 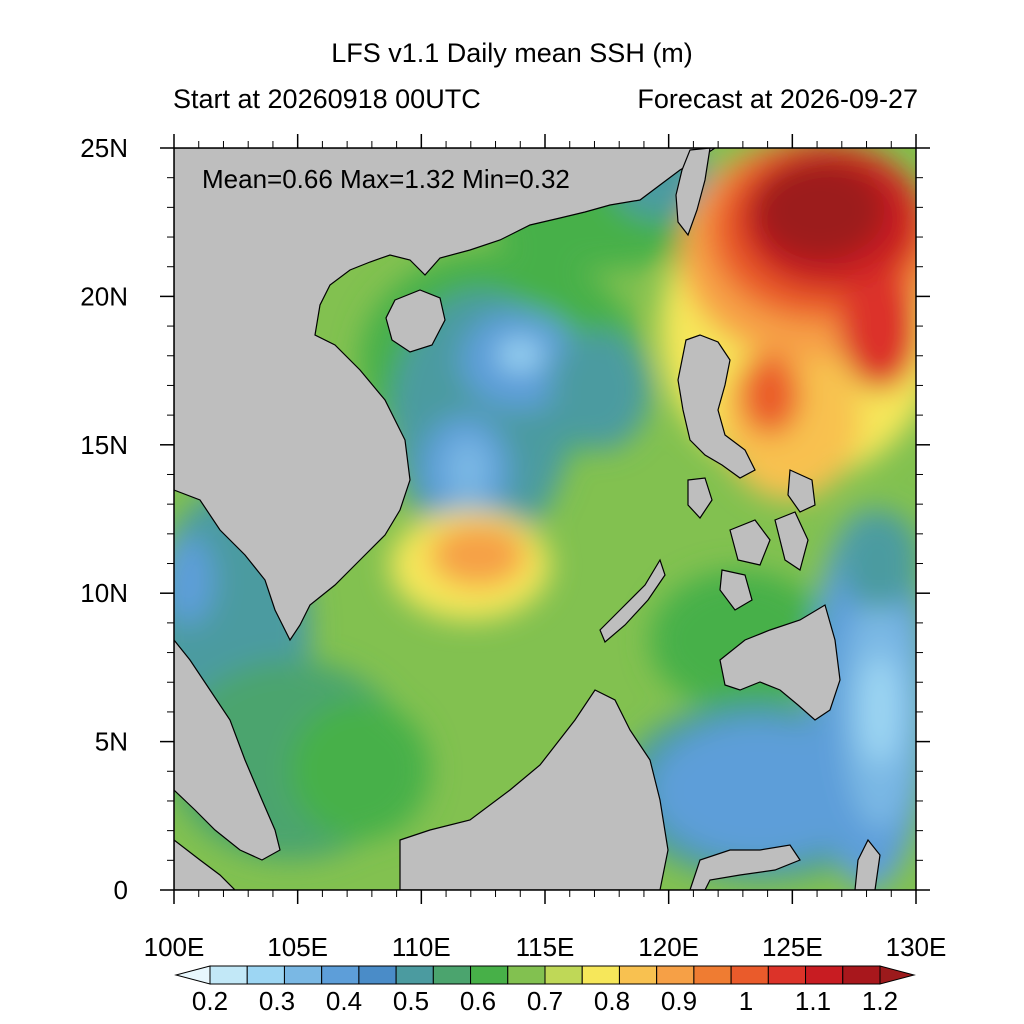 What do you see at coordinates (534, 789) in the screenshot?
I see `land-borneo` at bounding box center [534, 789].